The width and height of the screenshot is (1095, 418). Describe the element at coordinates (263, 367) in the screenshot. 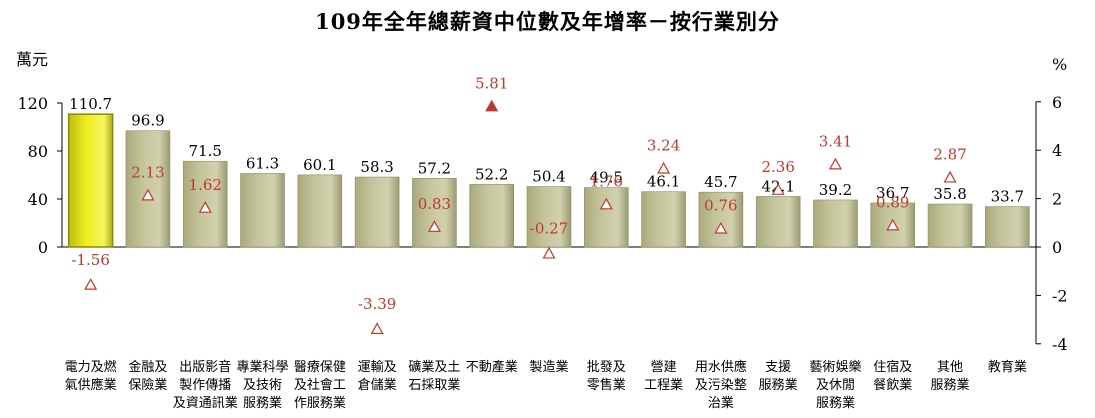

I see `category-label: 專業科學` at that location.